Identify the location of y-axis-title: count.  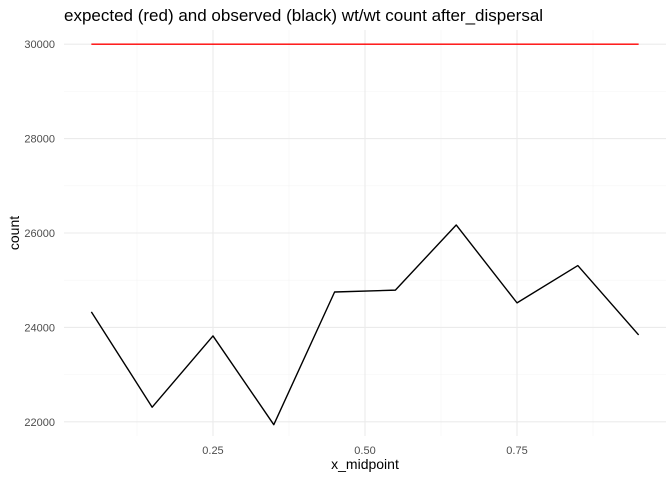
(14, 233).